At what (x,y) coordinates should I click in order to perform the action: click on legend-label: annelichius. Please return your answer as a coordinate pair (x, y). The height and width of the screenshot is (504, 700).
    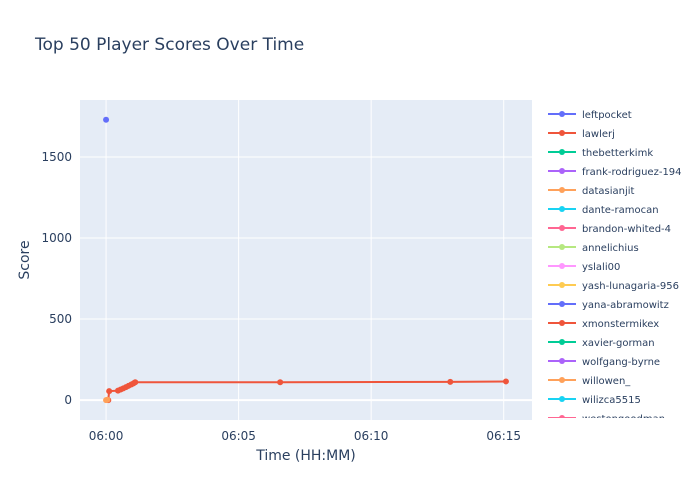
    Looking at the image, I should click on (610, 248).